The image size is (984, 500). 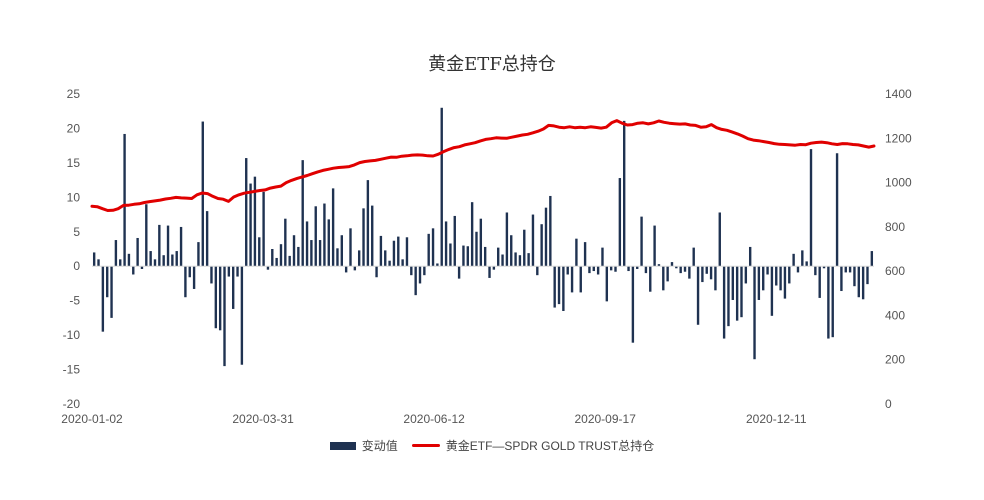 I want to click on right-tick-label: 800, so click(x=895, y=227).